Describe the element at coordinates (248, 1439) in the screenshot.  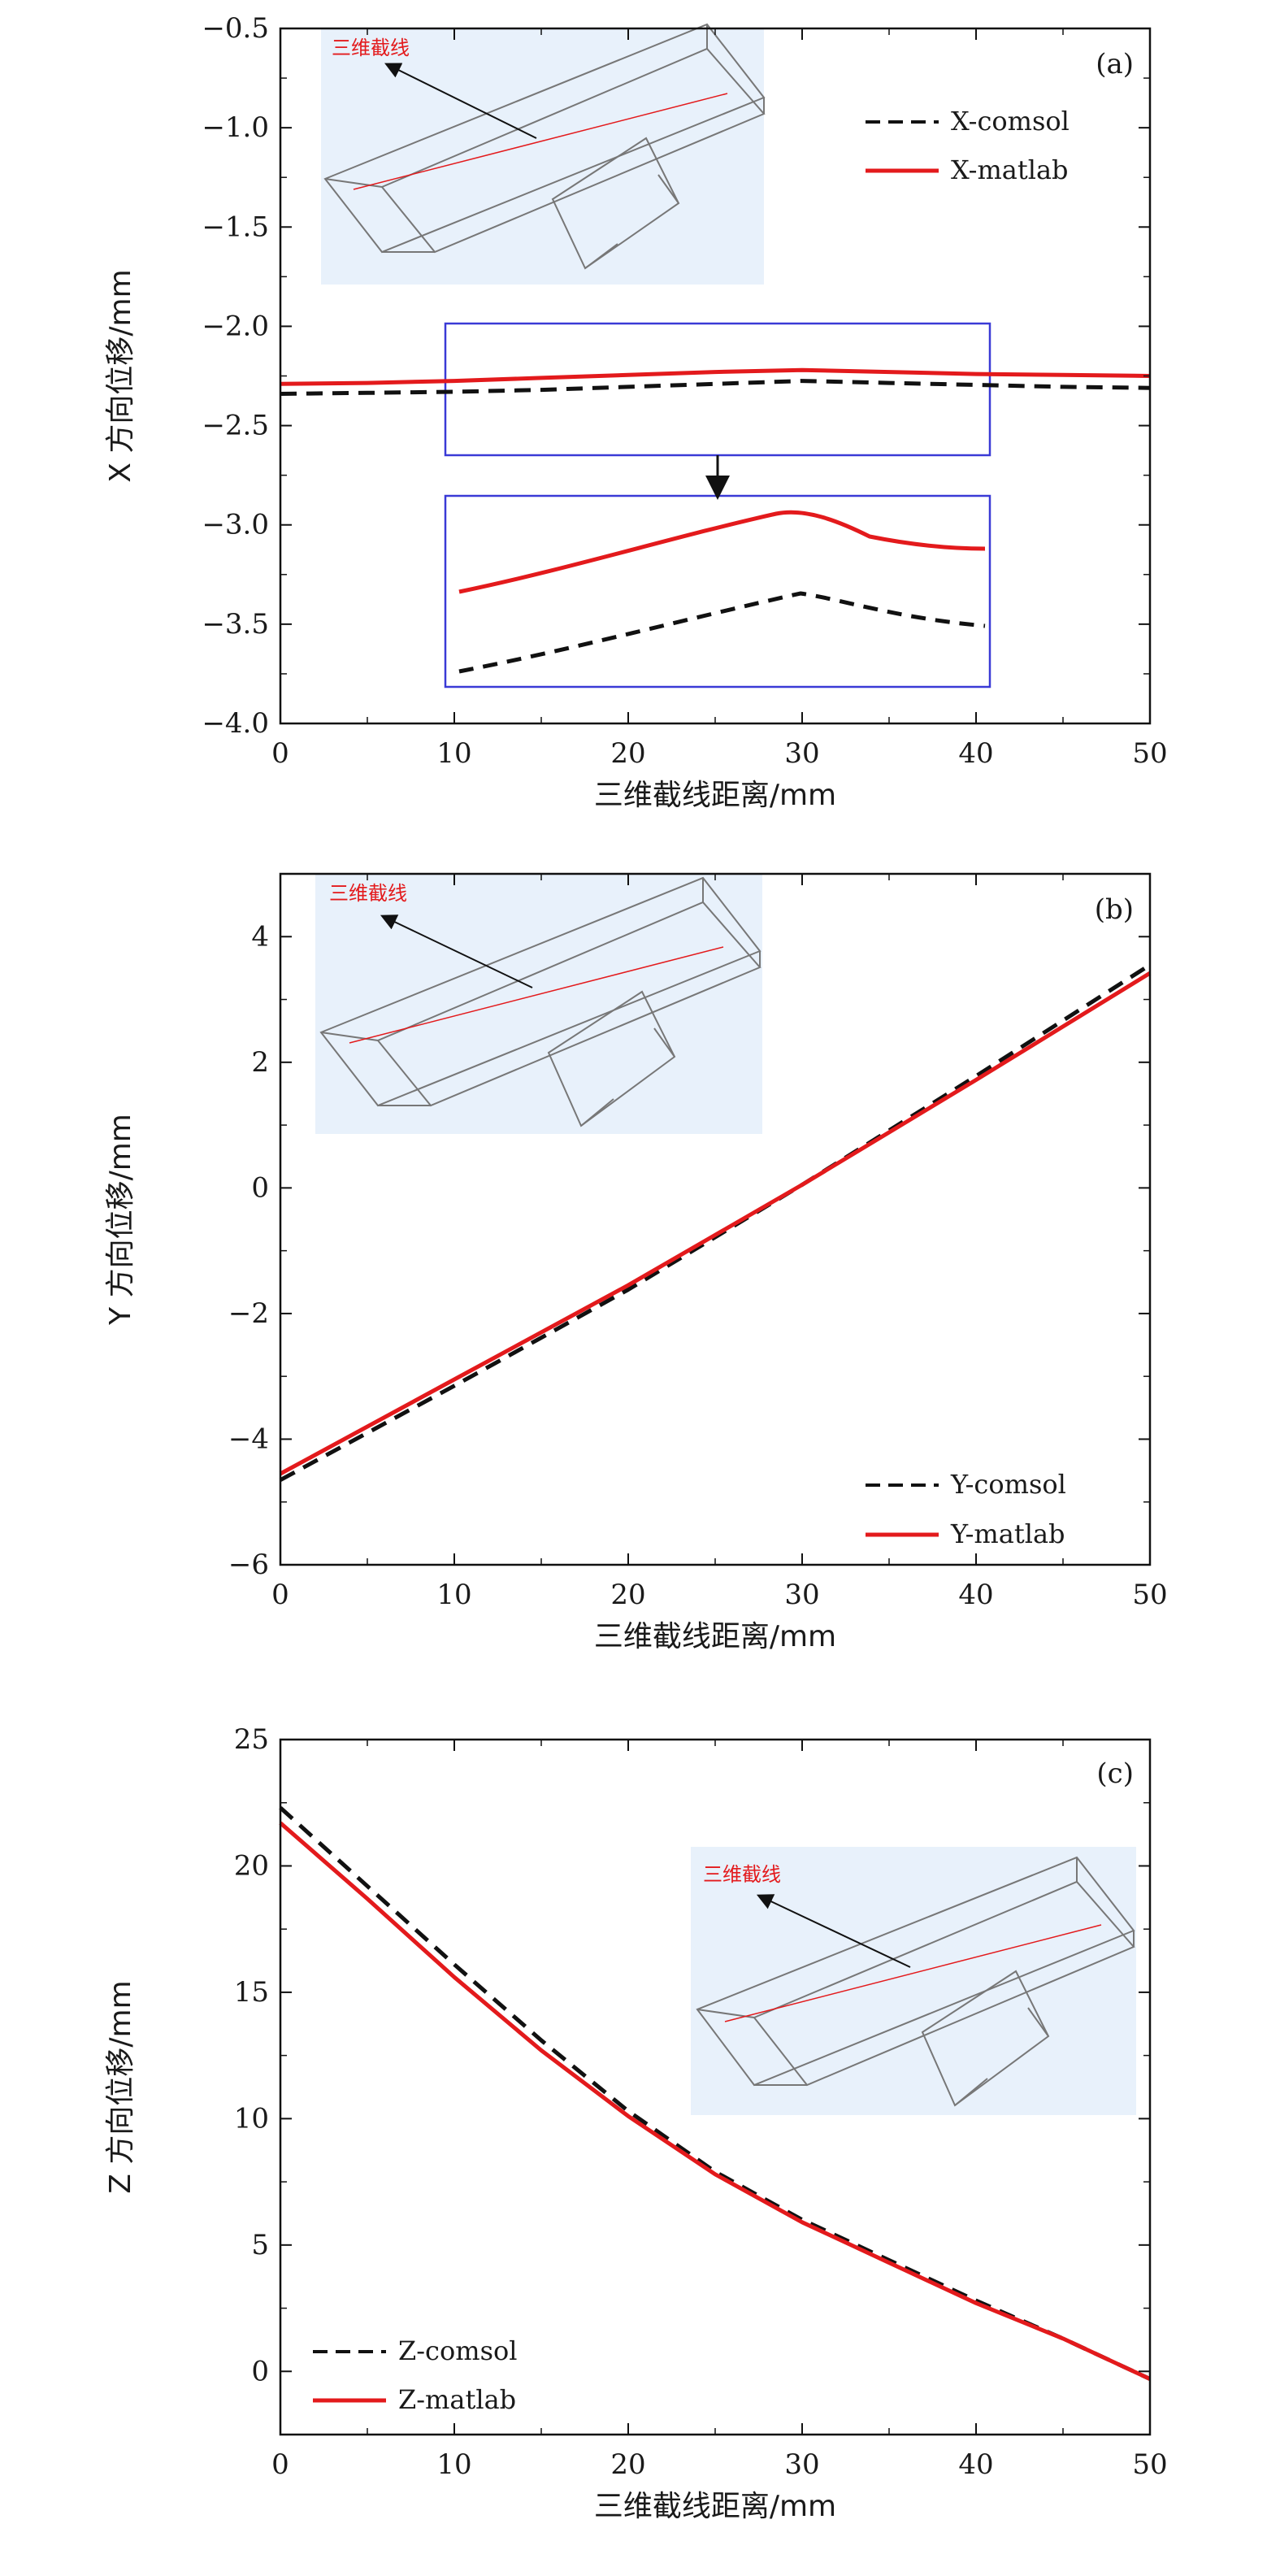
I see `y-tick-label: −4` at that location.